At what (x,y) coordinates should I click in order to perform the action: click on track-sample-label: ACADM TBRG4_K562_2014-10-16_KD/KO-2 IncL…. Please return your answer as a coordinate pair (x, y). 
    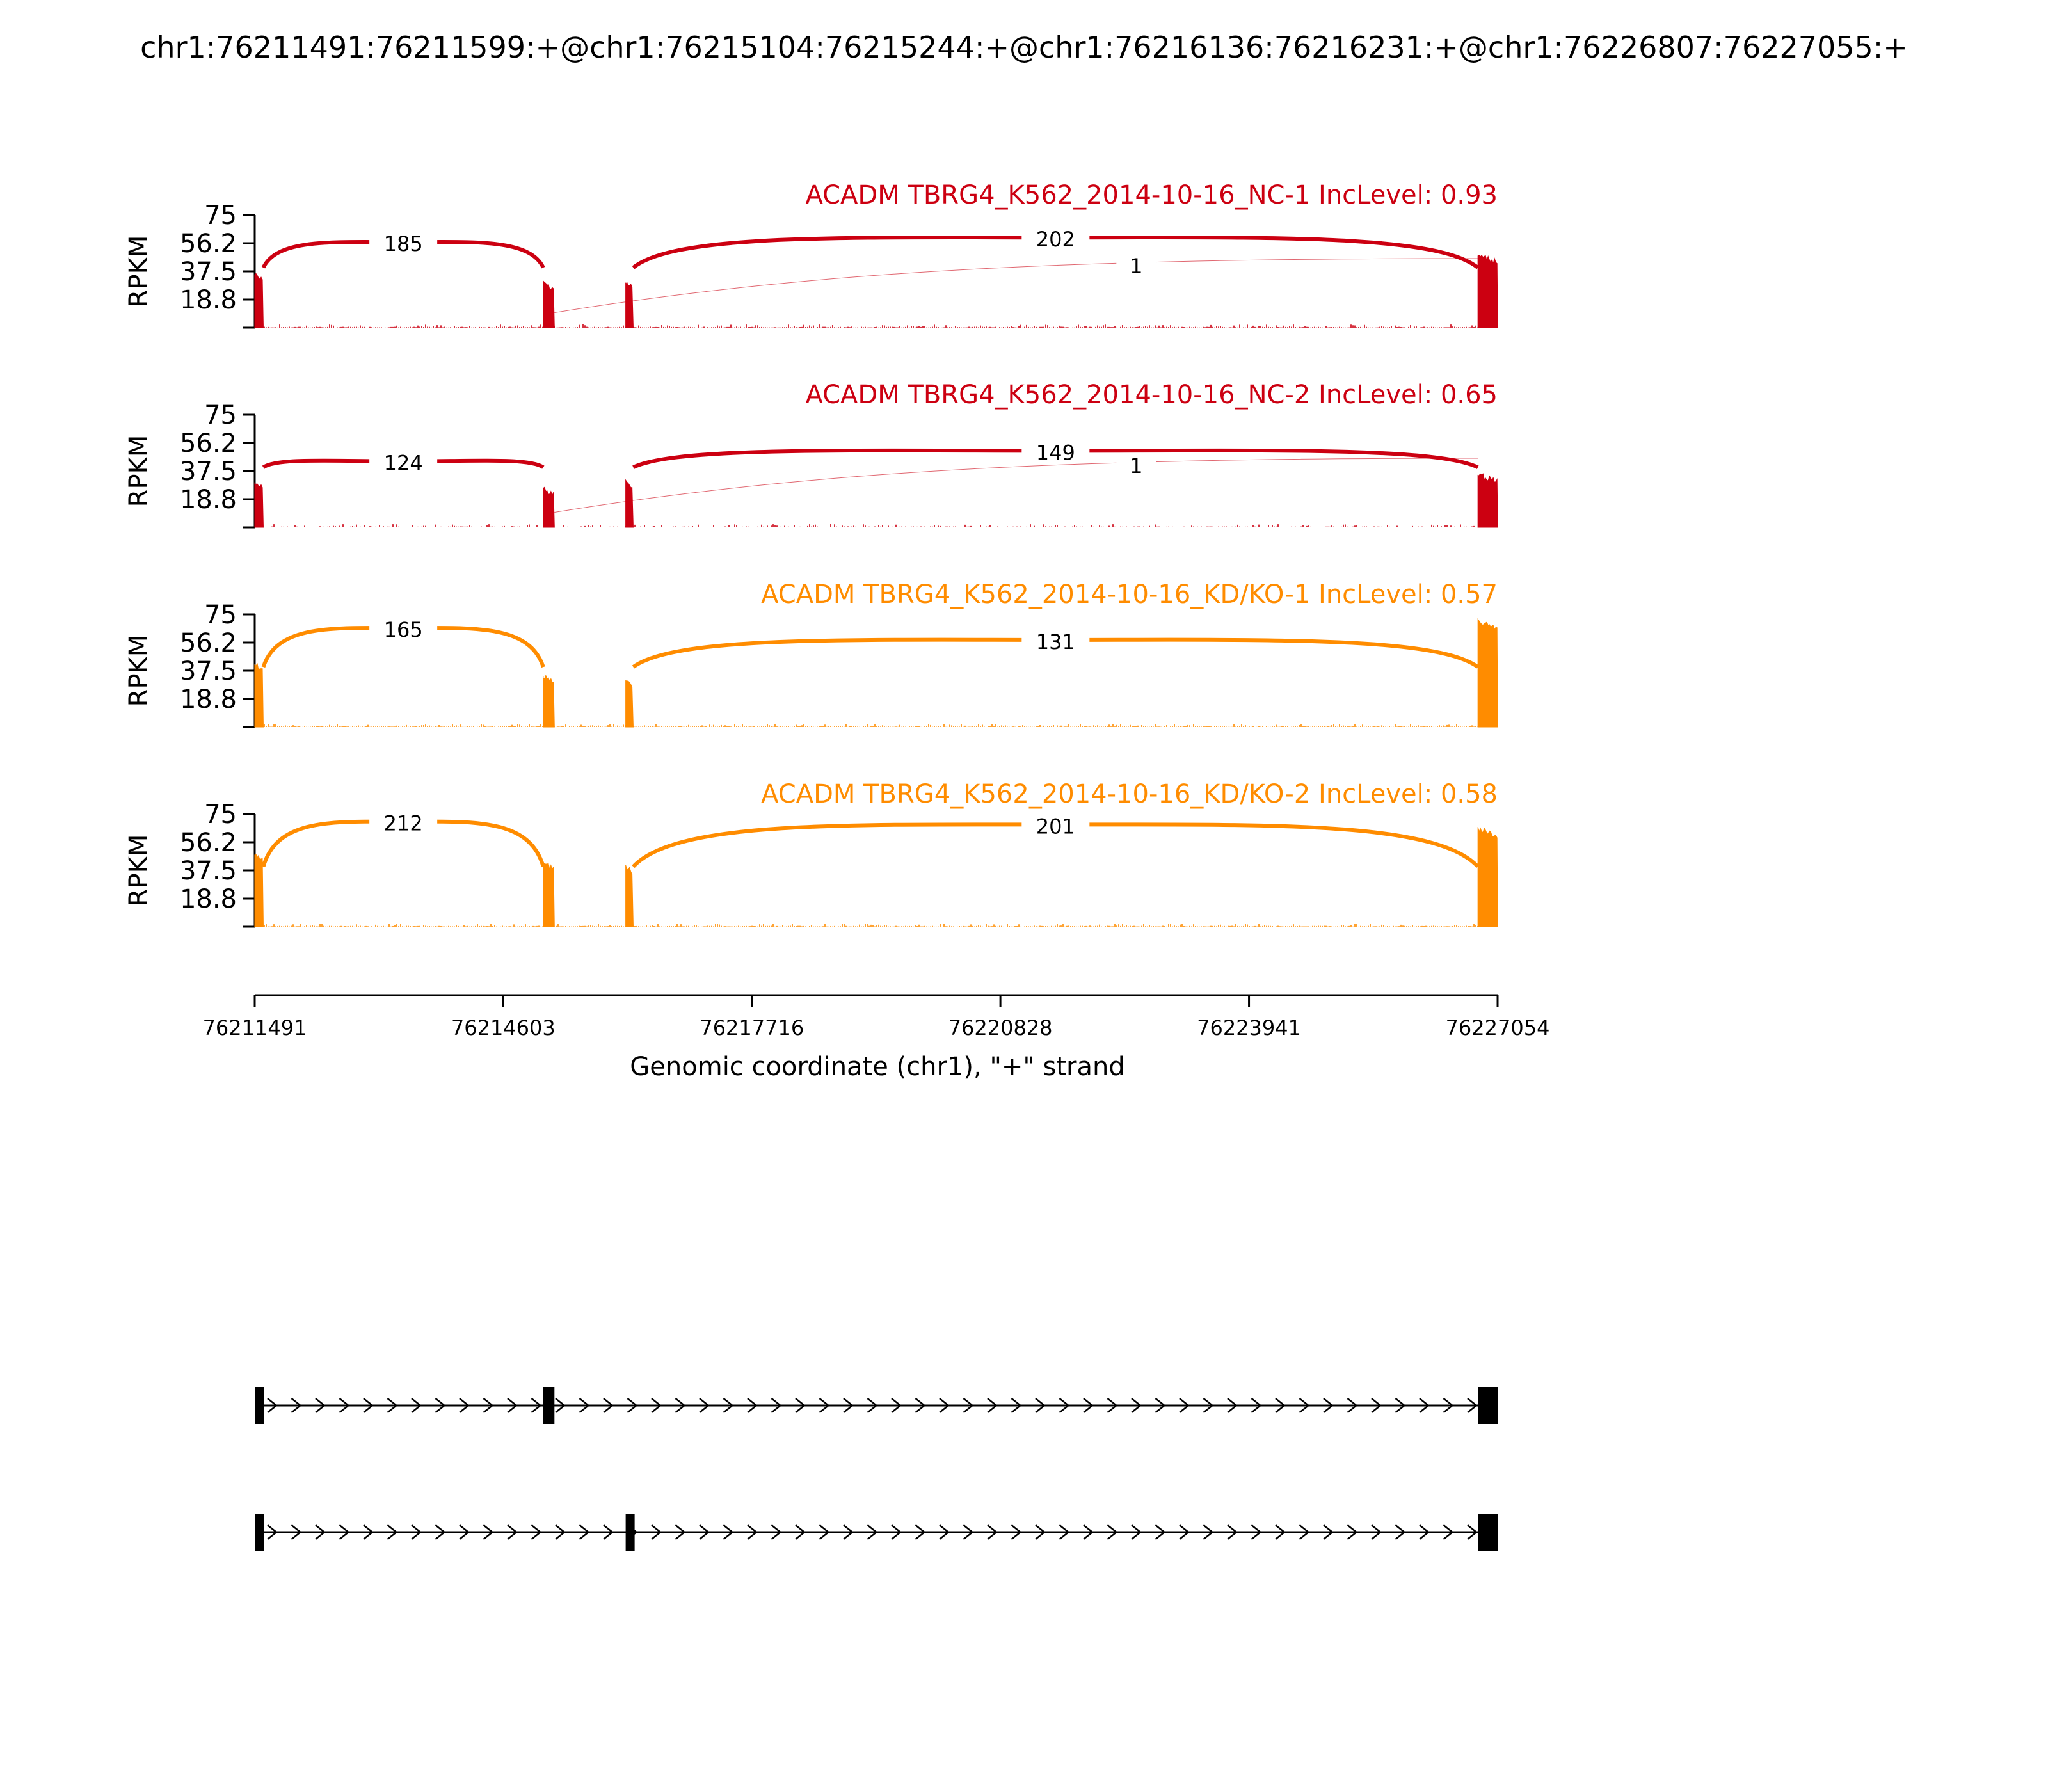
    Looking at the image, I should click on (1129, 794).